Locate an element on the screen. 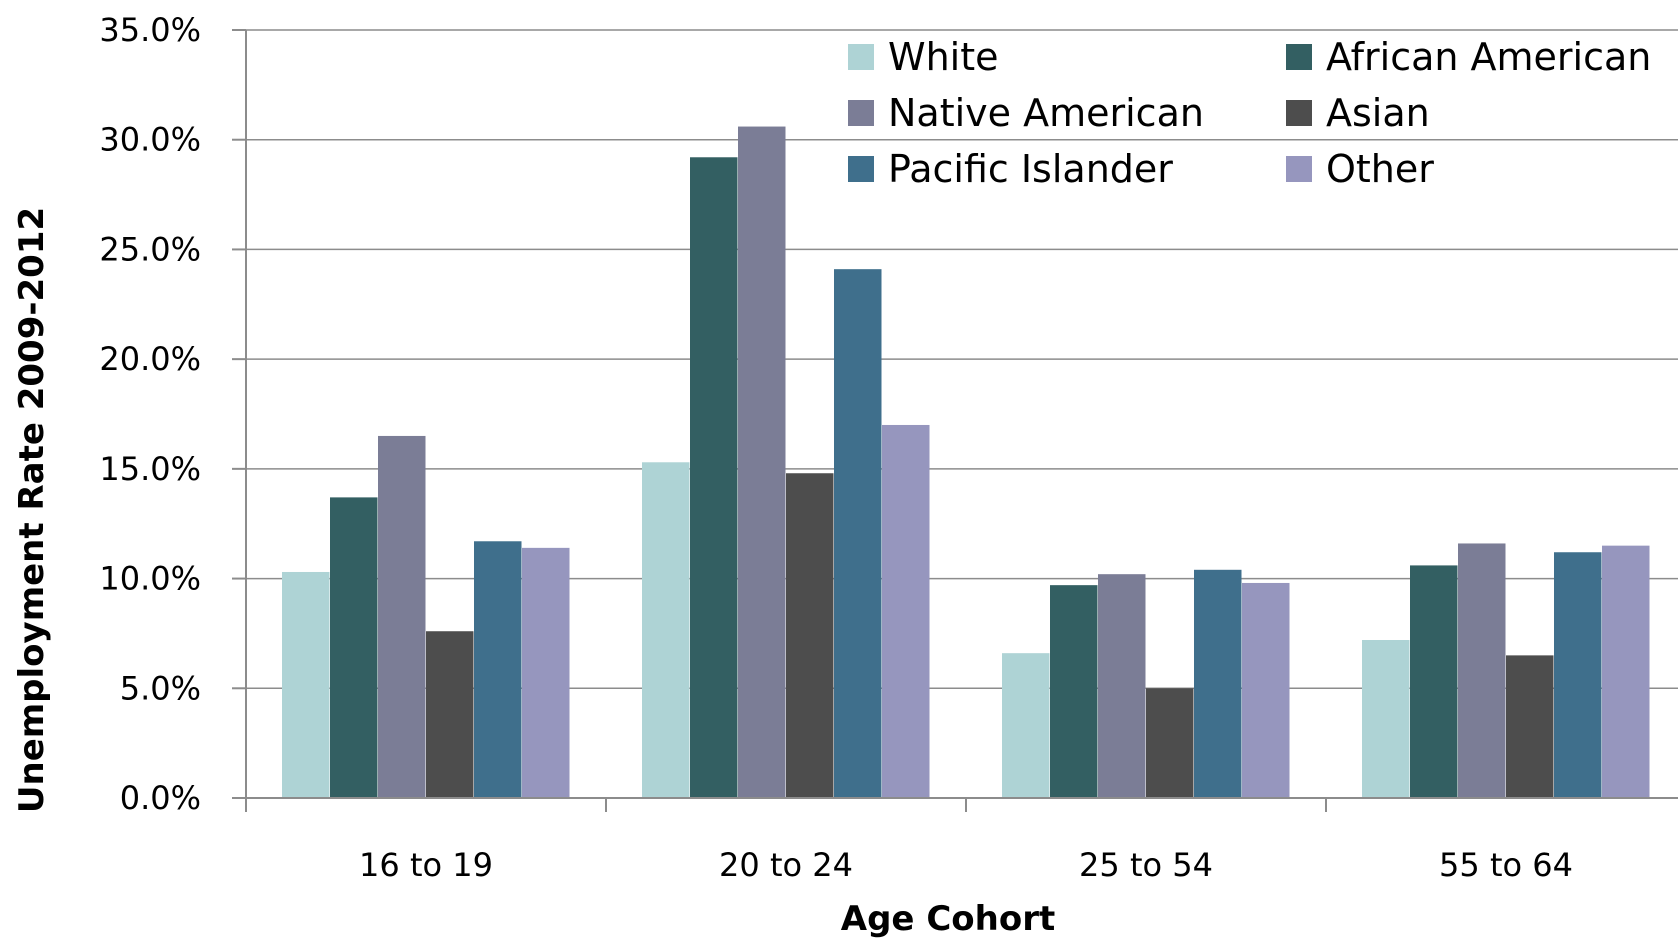 The width and height of the screenshot is (1678, 939). x-tick-label: 55 to 64 is located at coordinates (1506, 865).